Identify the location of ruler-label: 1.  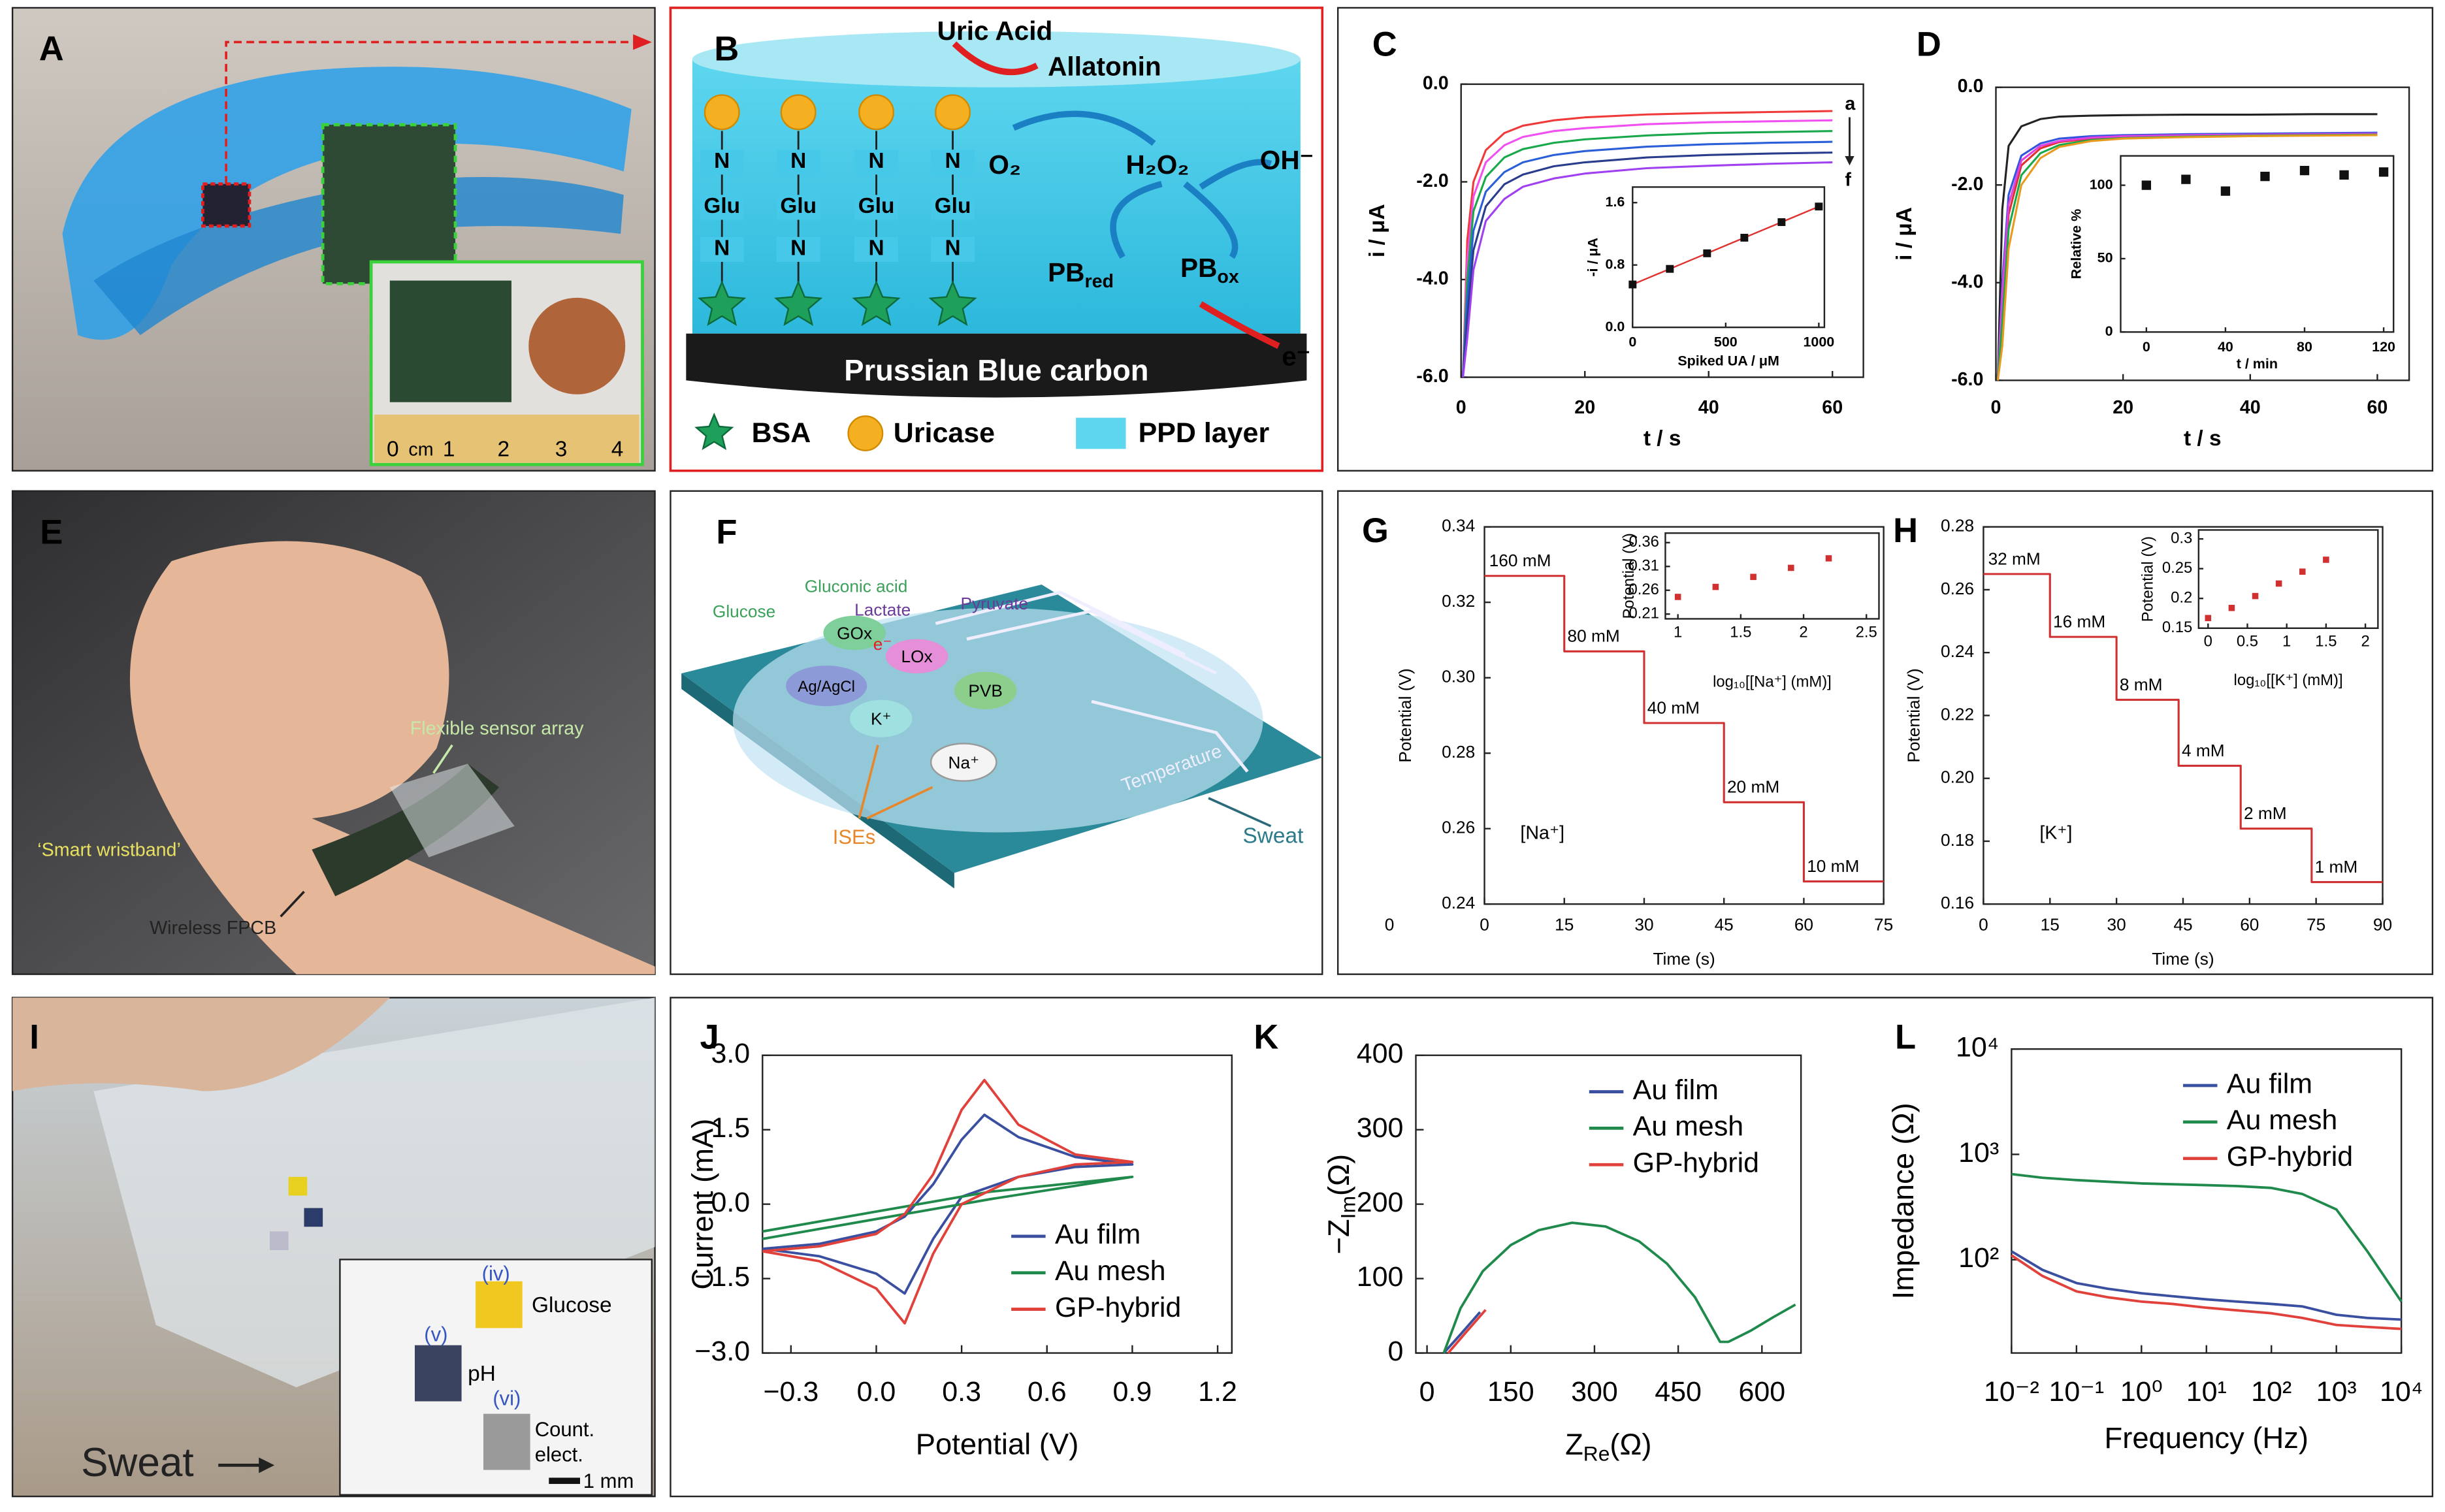
(449, 450).